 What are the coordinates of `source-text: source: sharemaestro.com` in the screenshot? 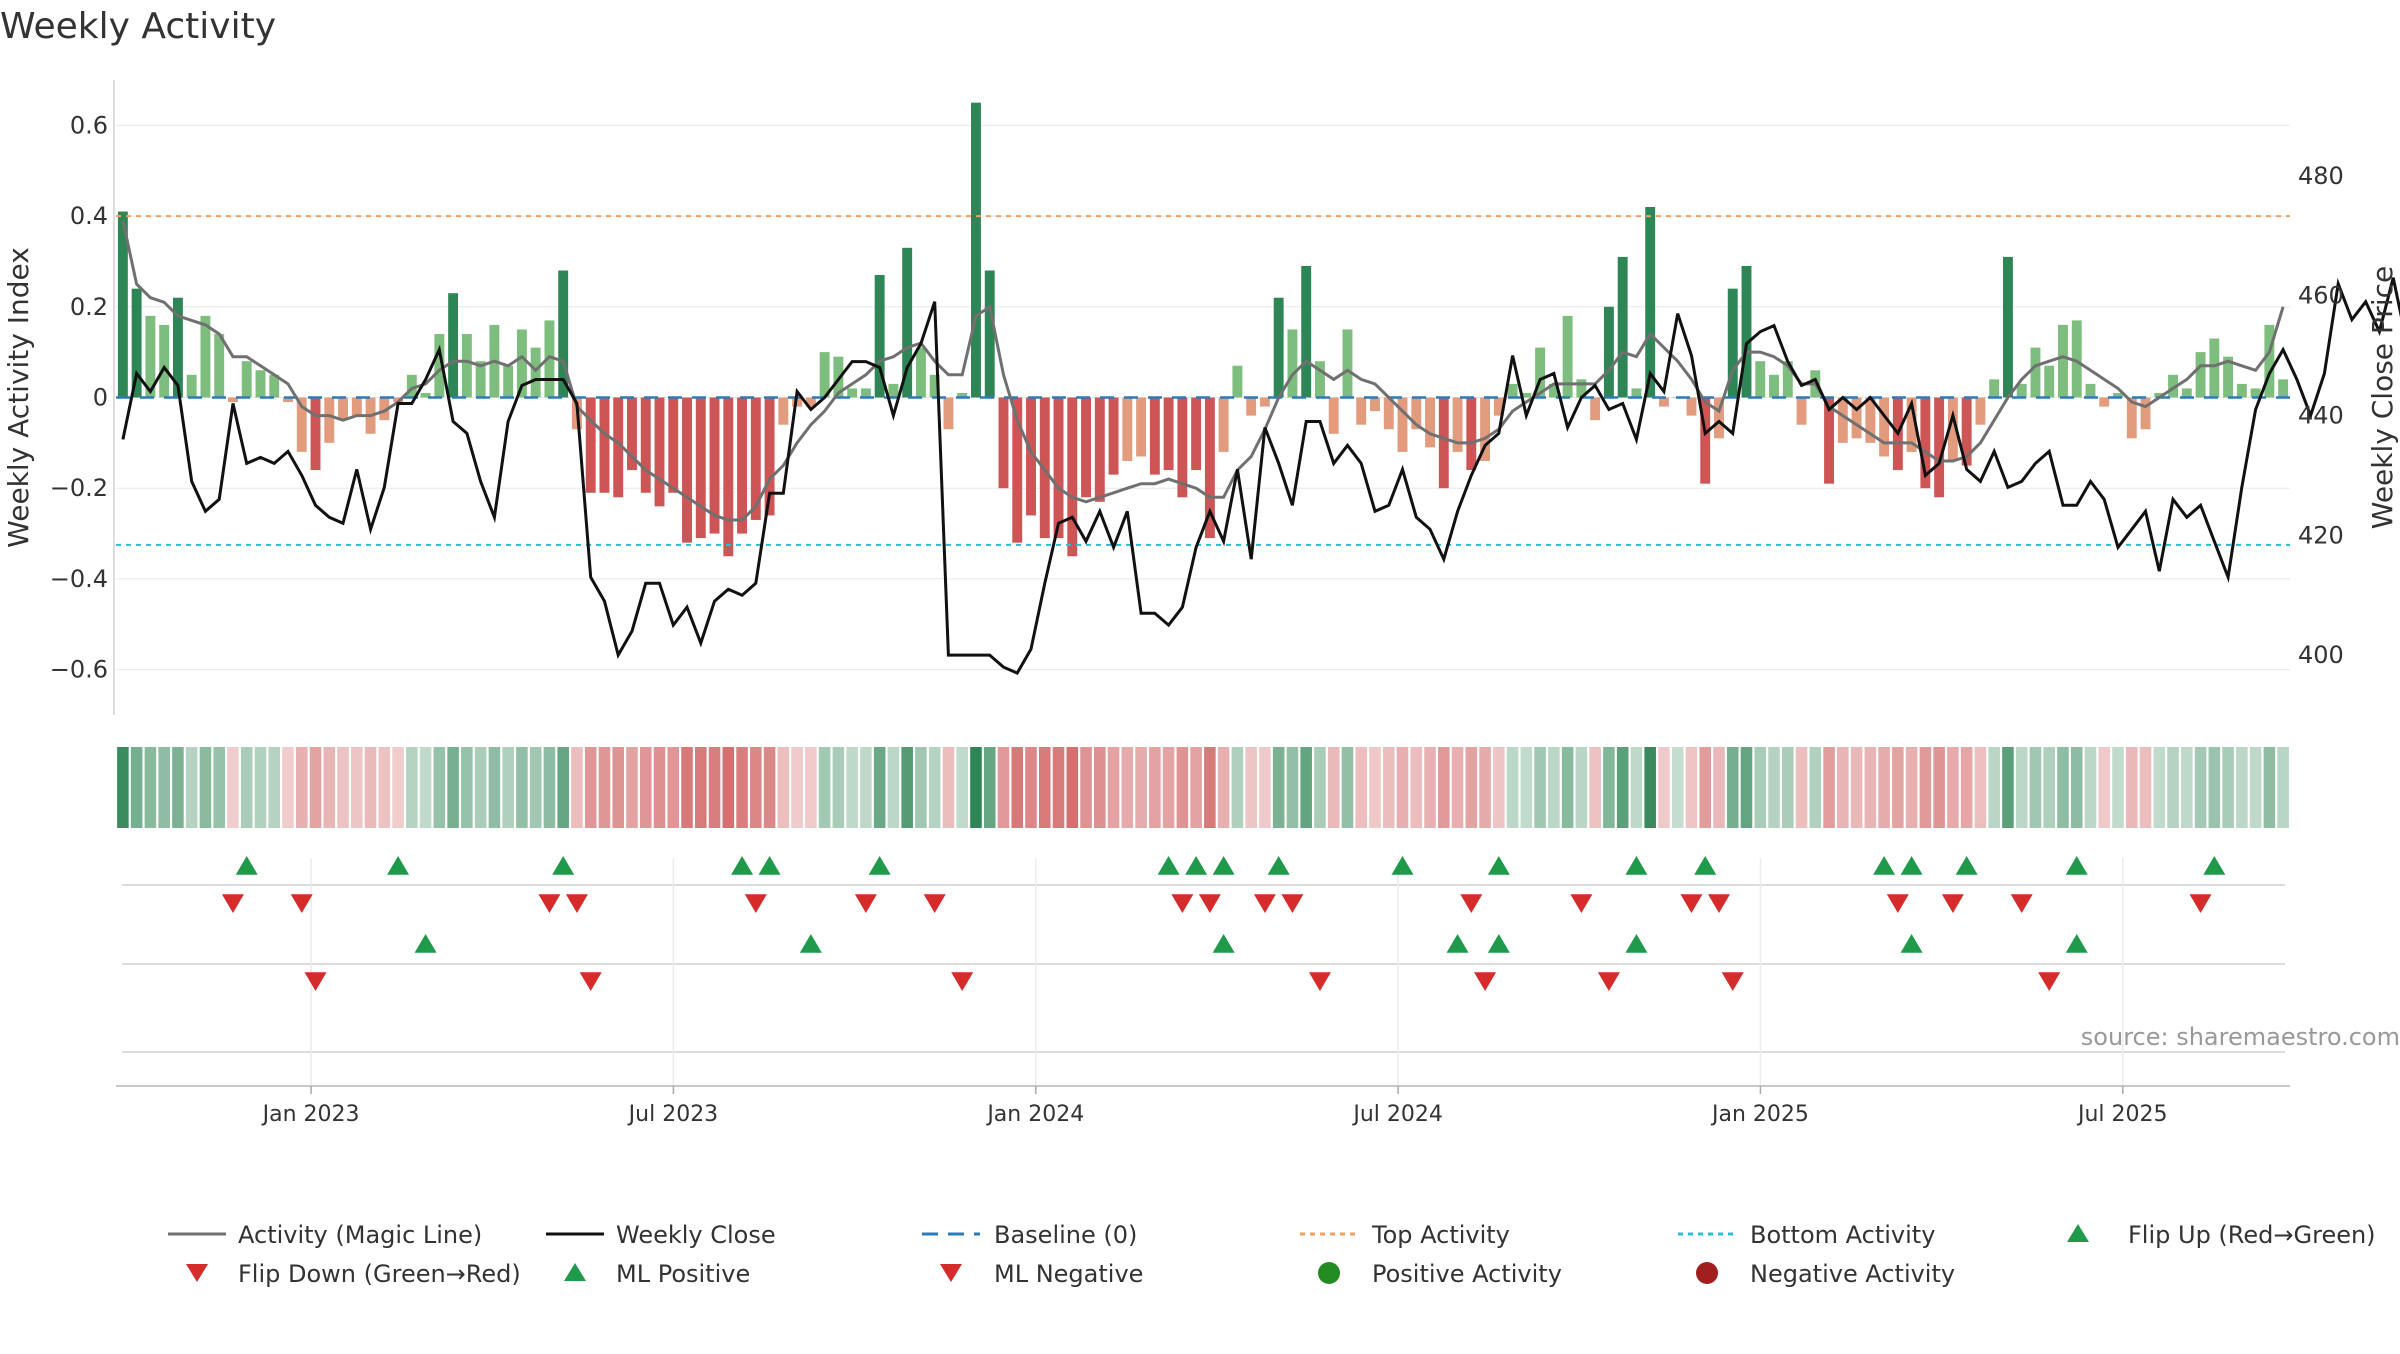 It's located at (2240, 1037).